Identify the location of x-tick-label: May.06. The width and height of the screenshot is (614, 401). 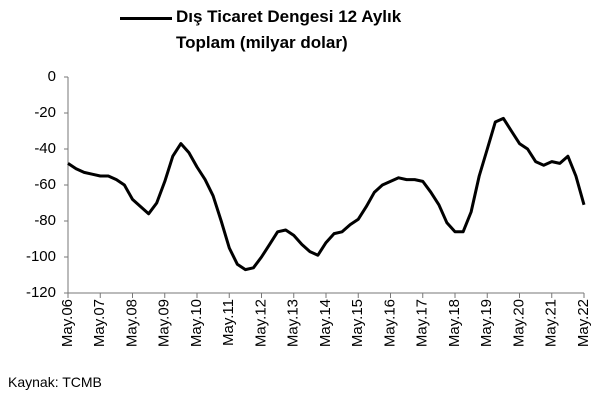
(67, 323).